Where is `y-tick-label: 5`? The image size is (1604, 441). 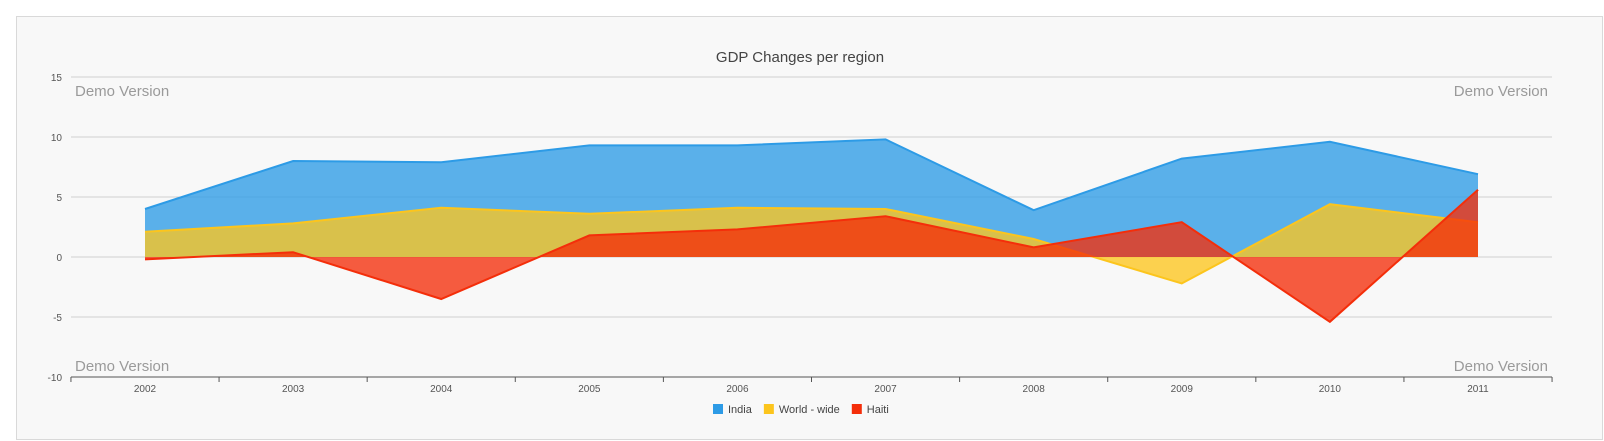
y-tick-label: 5 is located at coordinates (59, 198).